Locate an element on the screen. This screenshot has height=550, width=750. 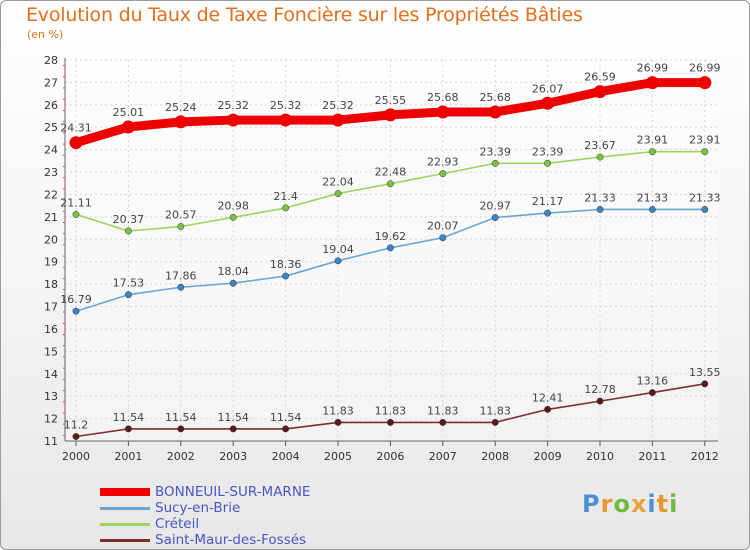
data-label: 26.07 is located at coordinates (548, 88).